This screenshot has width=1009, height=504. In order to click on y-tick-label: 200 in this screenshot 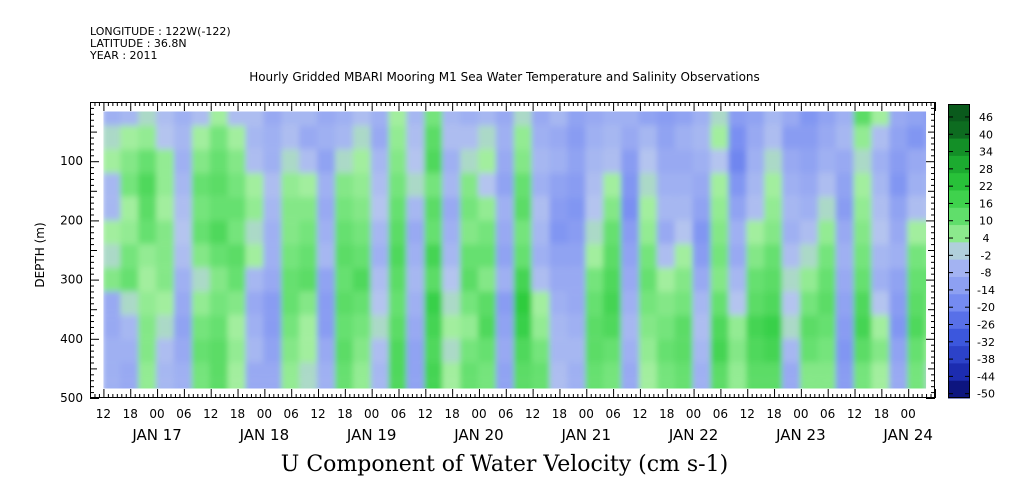, I will do `click(71, 220)`.